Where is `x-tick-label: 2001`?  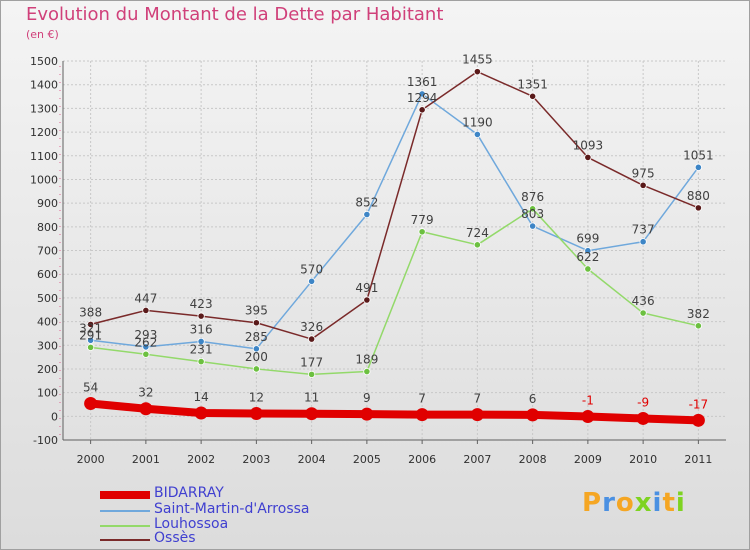
x-tick-label: 2001 is located at coordinates (146, 459).